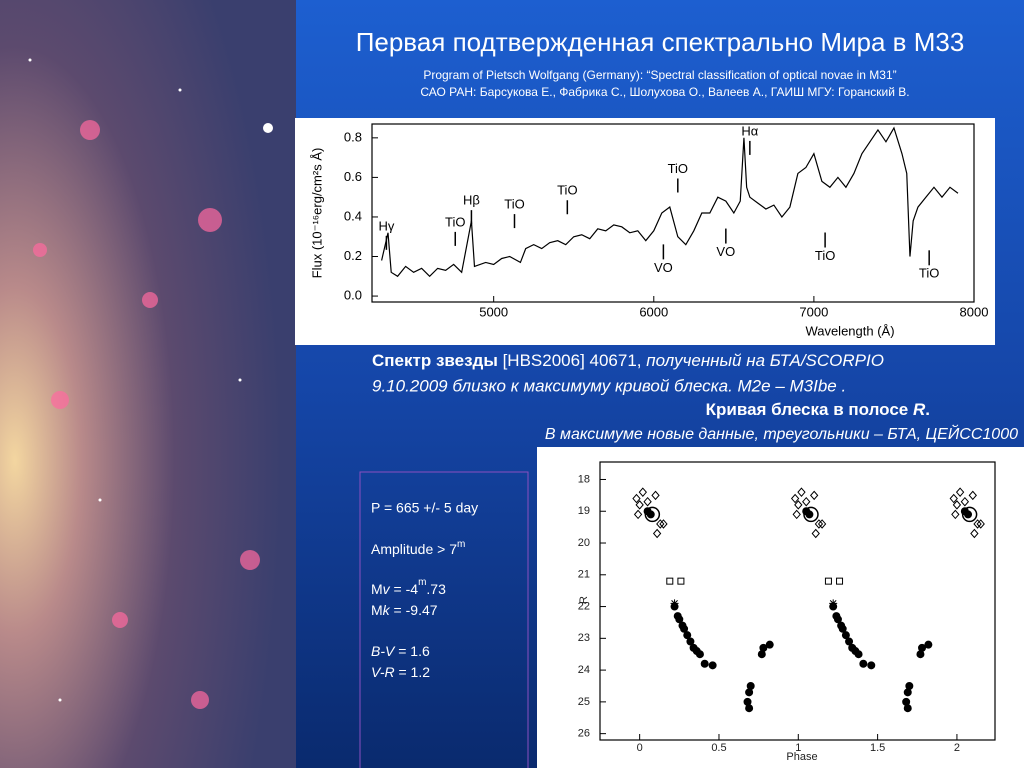  What do you see at coordinates (387, 589) in the screenshot?
I see `param-part: v` at bounding box center [387, 589].